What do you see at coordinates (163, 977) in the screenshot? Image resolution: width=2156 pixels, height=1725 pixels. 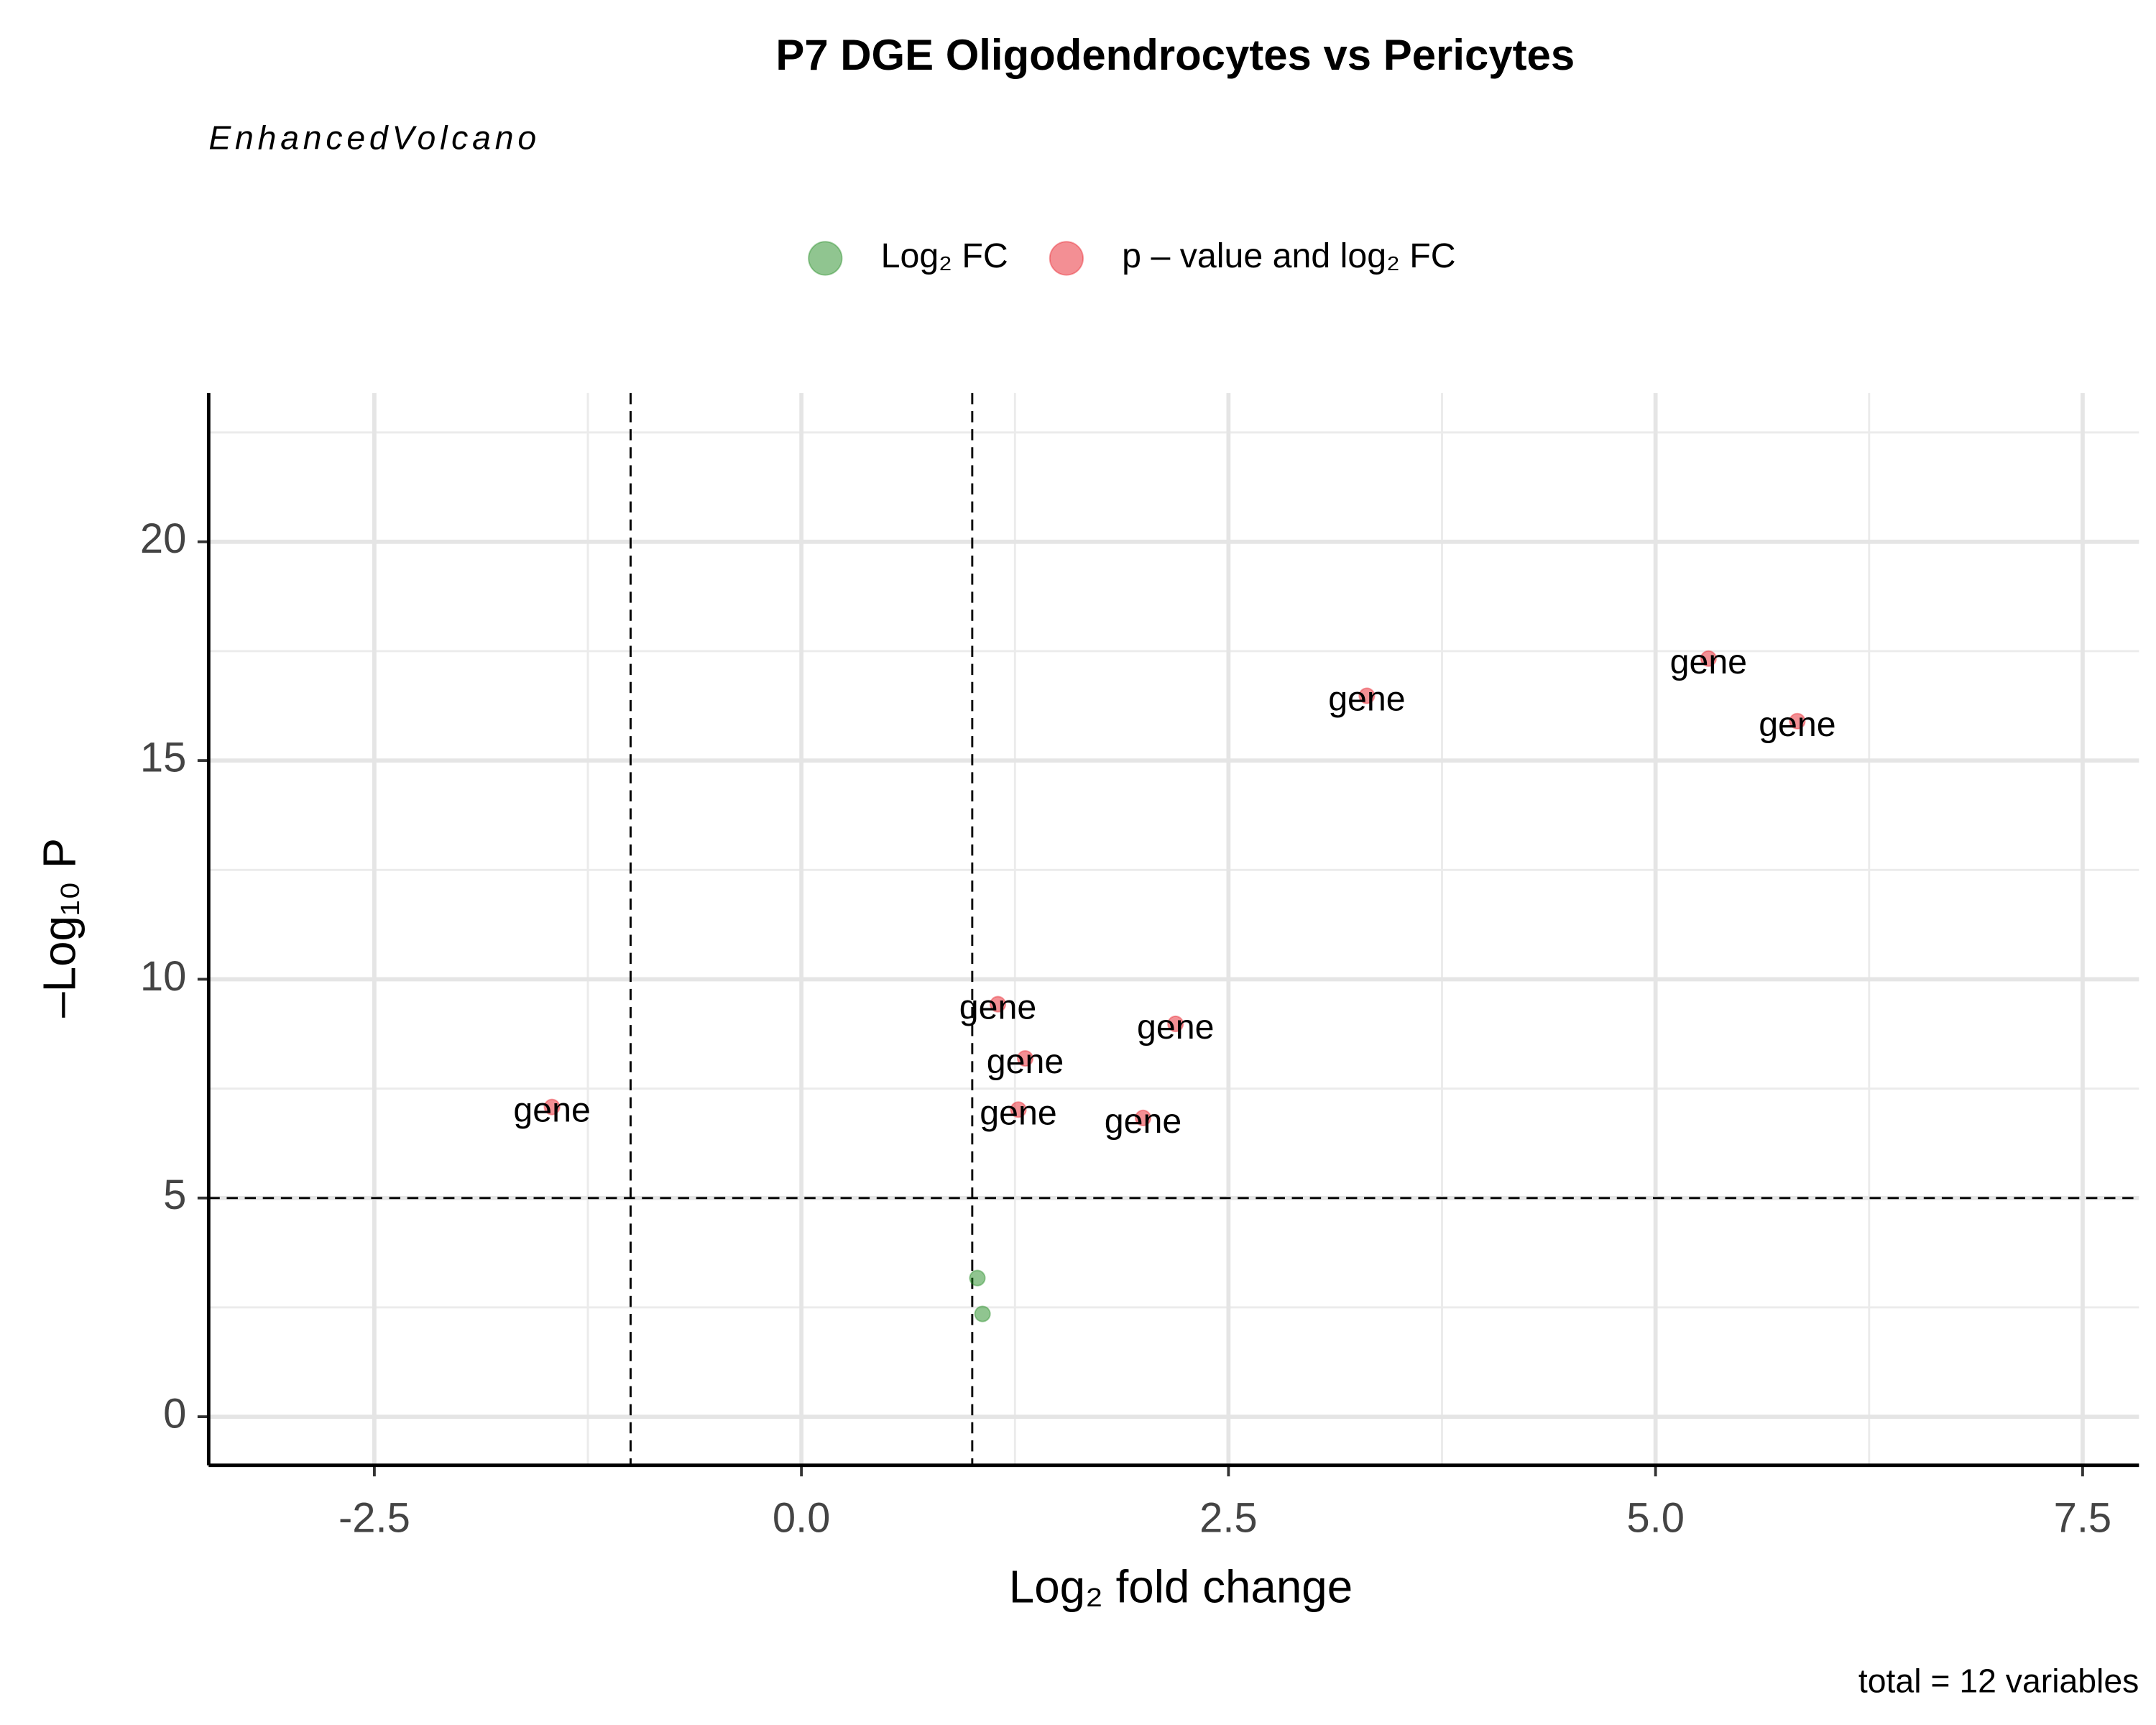 I see `y-tick-label: 10` at bounding box center [163, 977].